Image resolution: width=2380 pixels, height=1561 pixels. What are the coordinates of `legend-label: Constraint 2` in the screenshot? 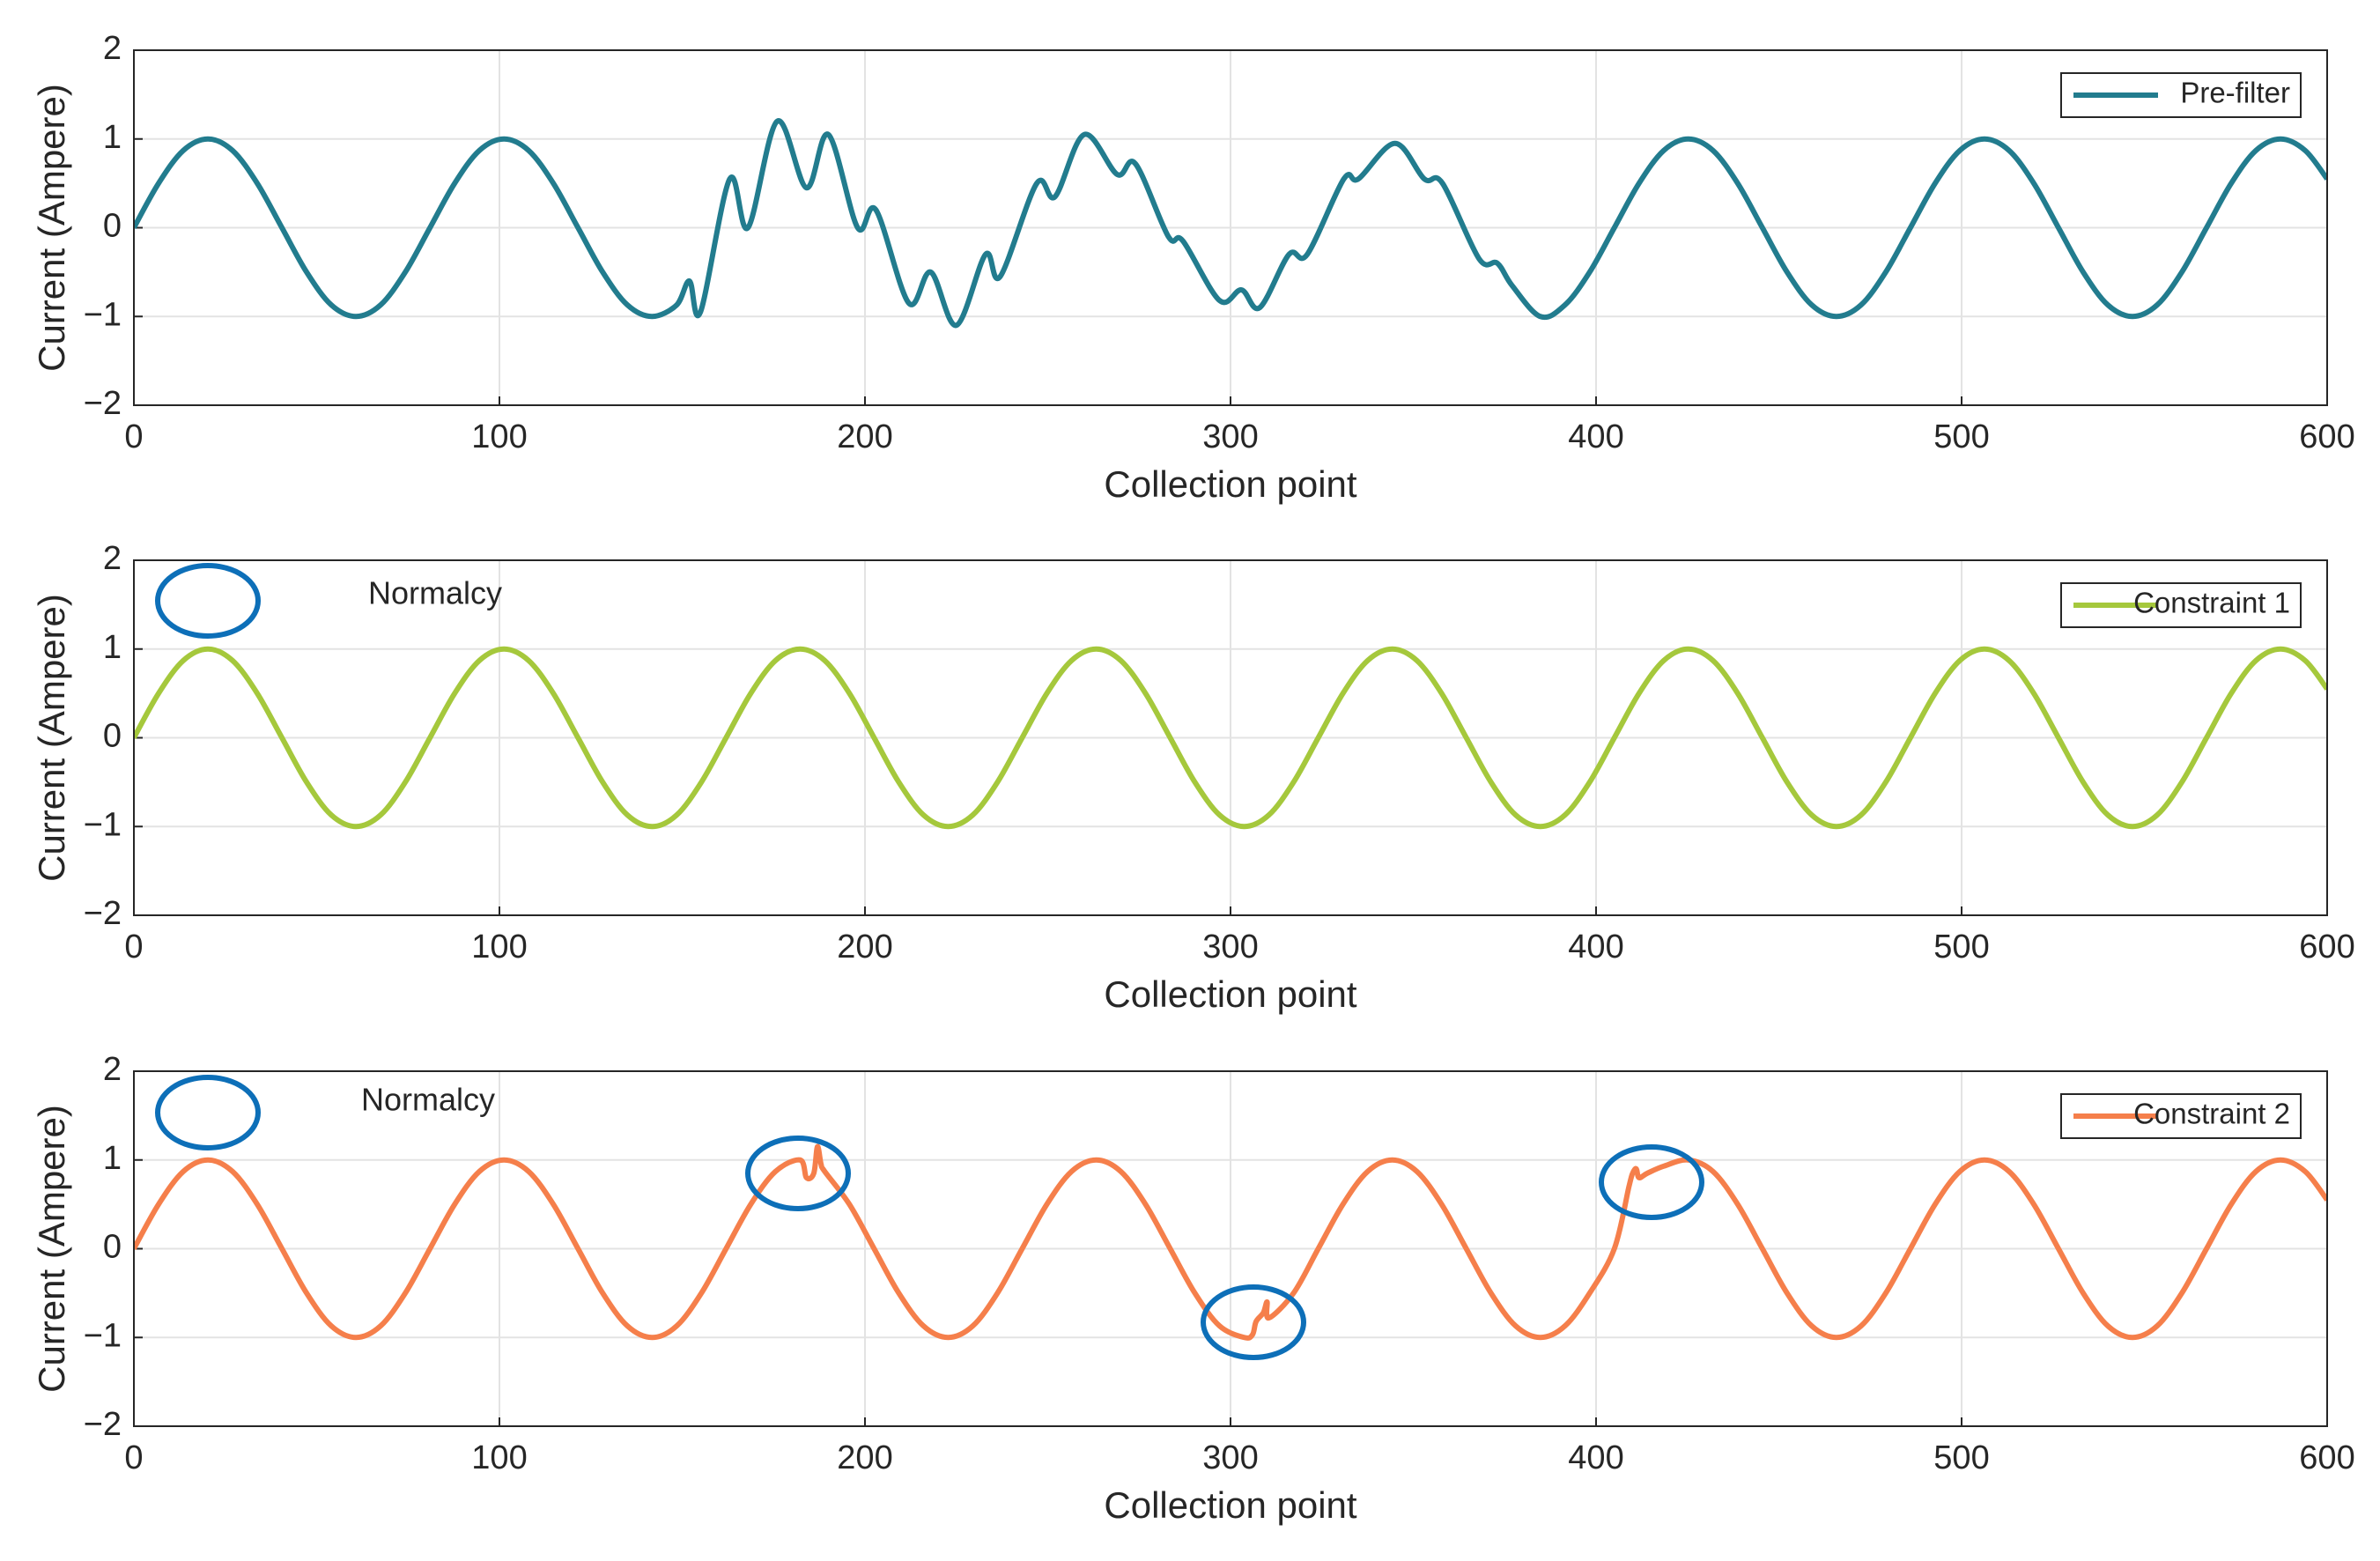 It's located at (2211, 1114).